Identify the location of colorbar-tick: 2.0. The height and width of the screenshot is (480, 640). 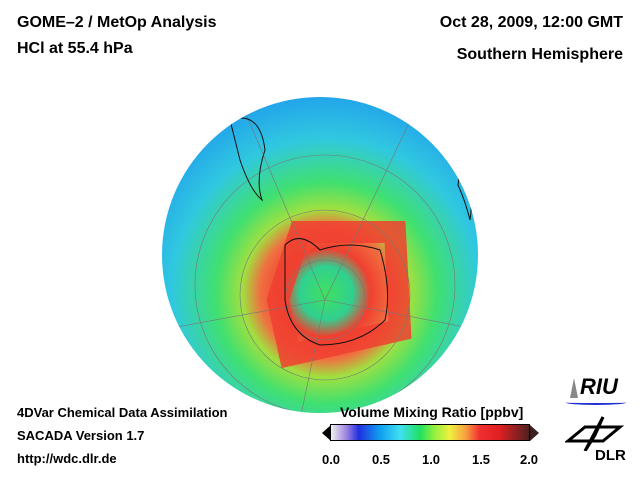
(529, 459).